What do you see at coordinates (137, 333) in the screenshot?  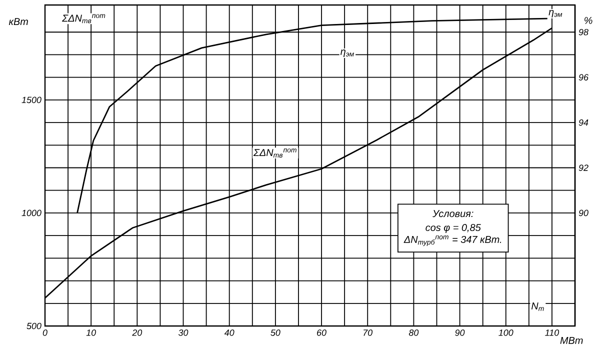 I see `x-tick-label: 20` at bounding box center [137, 333].